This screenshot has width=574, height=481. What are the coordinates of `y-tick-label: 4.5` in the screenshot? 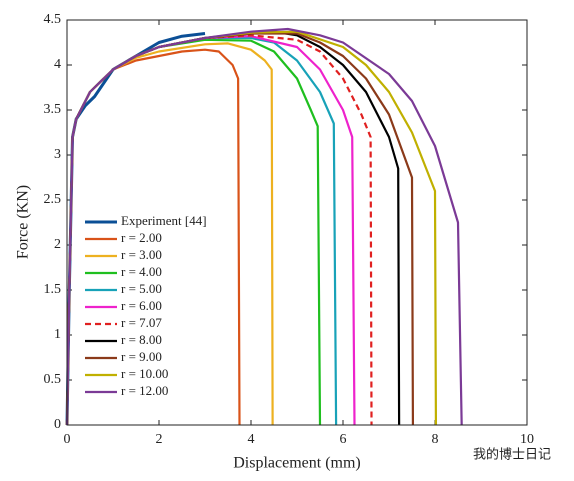 It's located at (53, 19).